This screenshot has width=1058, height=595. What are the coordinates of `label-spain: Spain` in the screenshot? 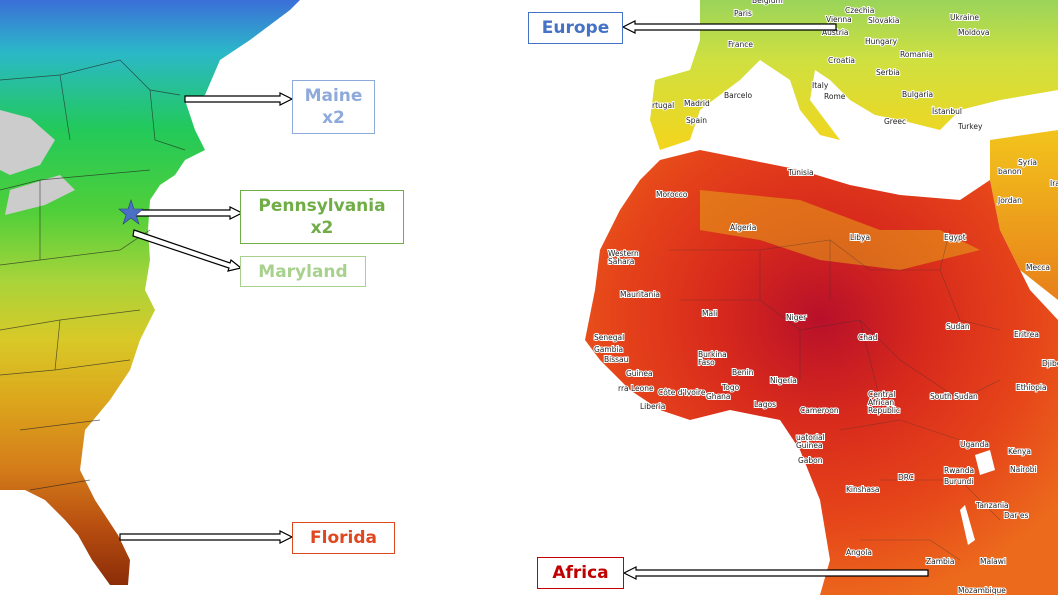 It's located at (696, 120).